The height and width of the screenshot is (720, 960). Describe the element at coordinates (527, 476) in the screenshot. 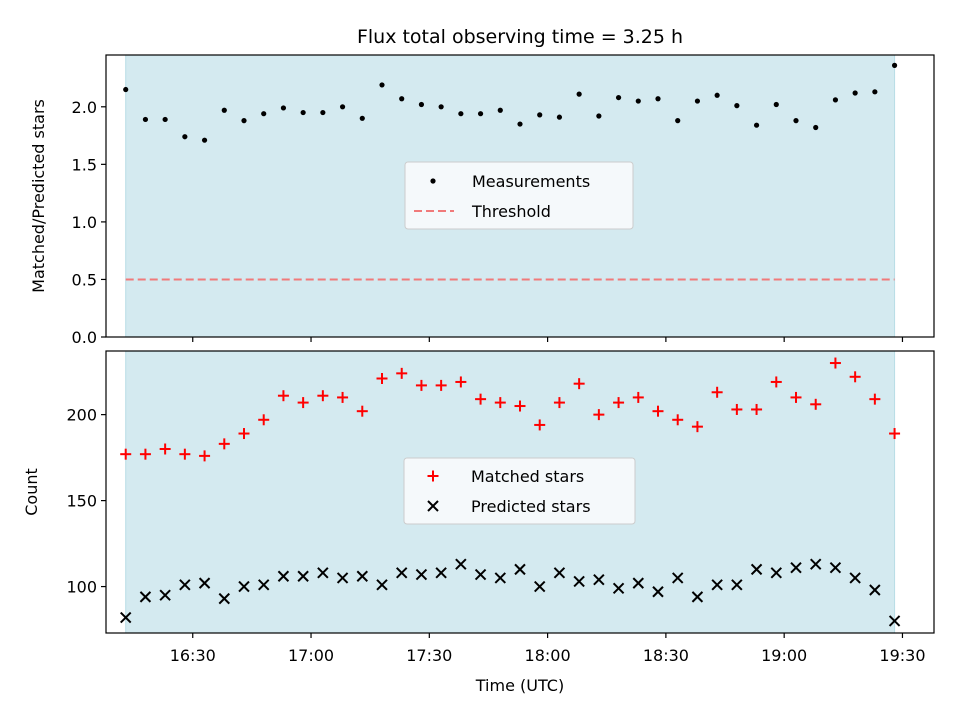

I see `legend-matched-label: Matched stars` at that location.